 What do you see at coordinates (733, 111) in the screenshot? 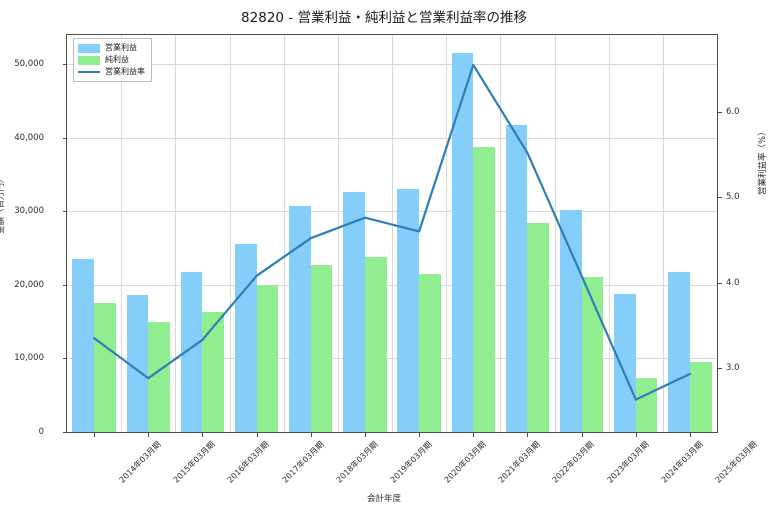
I see `y-axis-right-tick-label: 6.0` at bounding box center [733, 111].